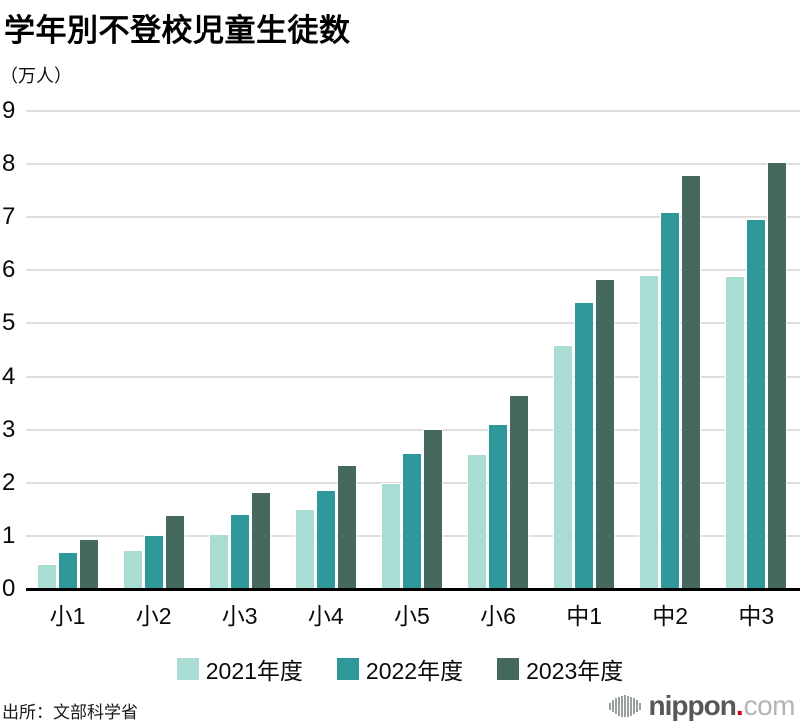 This screenshot has height=728, width=800. I want to click on legend-item-2023: 2023年度, so click(560, 669).